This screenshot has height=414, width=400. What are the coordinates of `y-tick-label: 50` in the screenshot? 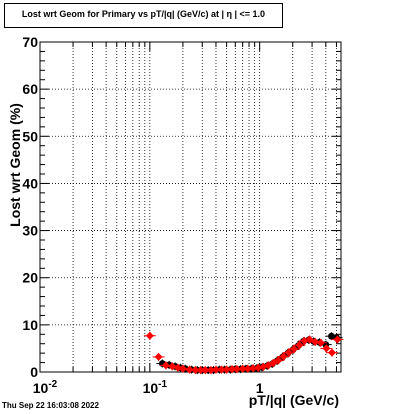 It's located at (30, 136).